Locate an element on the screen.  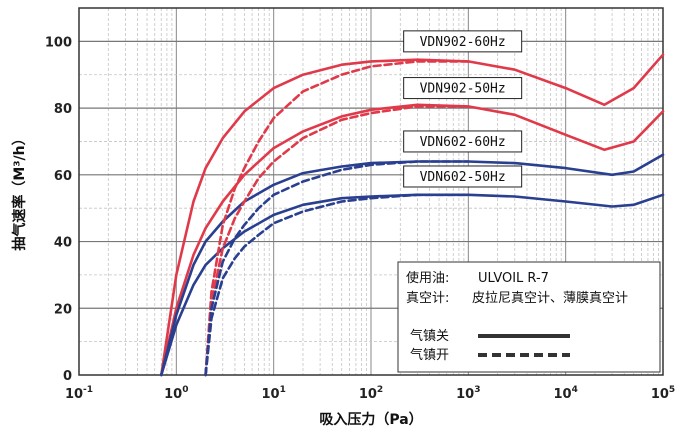
x-axis-title: 吸入压力（Pa） is located at coordinates (370, 419).